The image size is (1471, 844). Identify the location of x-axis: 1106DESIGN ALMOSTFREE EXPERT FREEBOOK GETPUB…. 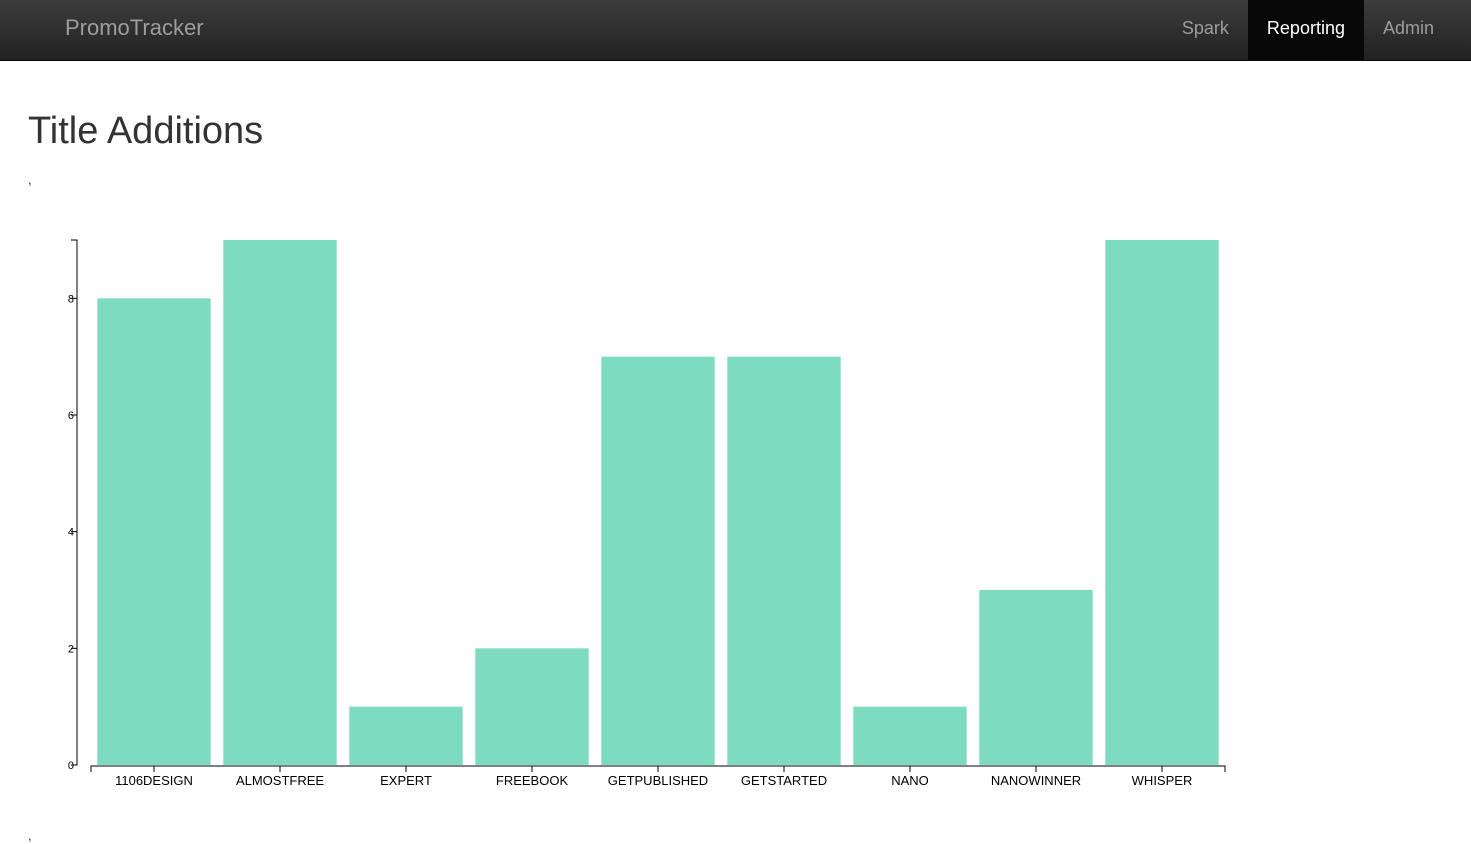
(658, 776).